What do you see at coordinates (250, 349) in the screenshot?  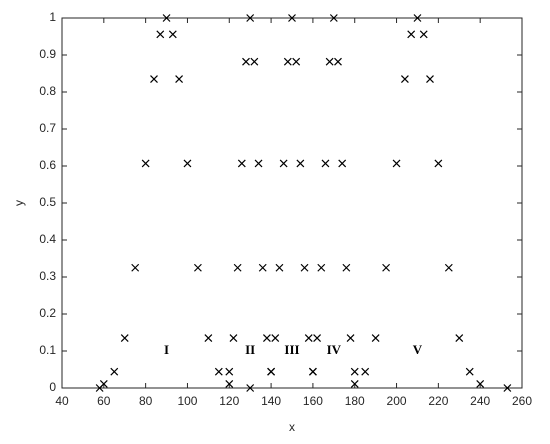 I see `annotation: II` at bounding box center [250, 349].